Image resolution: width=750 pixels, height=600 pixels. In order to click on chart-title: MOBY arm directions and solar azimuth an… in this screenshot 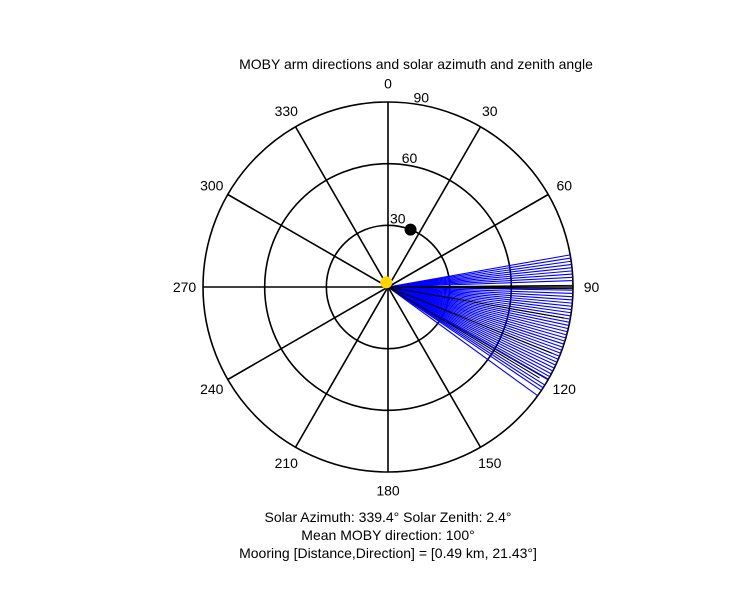, I will do `click(416, 64)`.